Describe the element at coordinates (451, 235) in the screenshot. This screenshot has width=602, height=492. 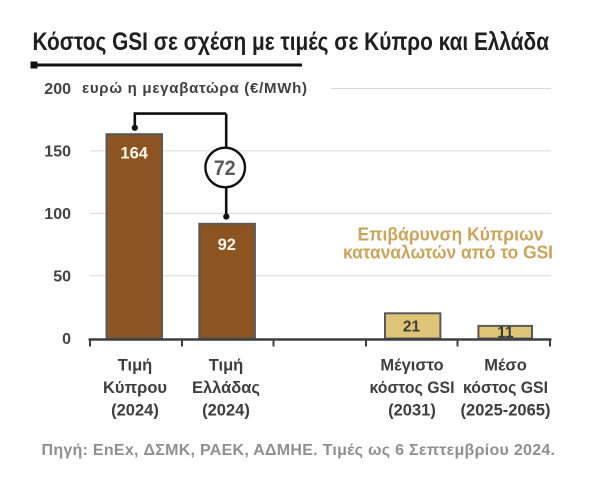
I see `svg-text: Επιβάρυνση Κύπριων` at that location.